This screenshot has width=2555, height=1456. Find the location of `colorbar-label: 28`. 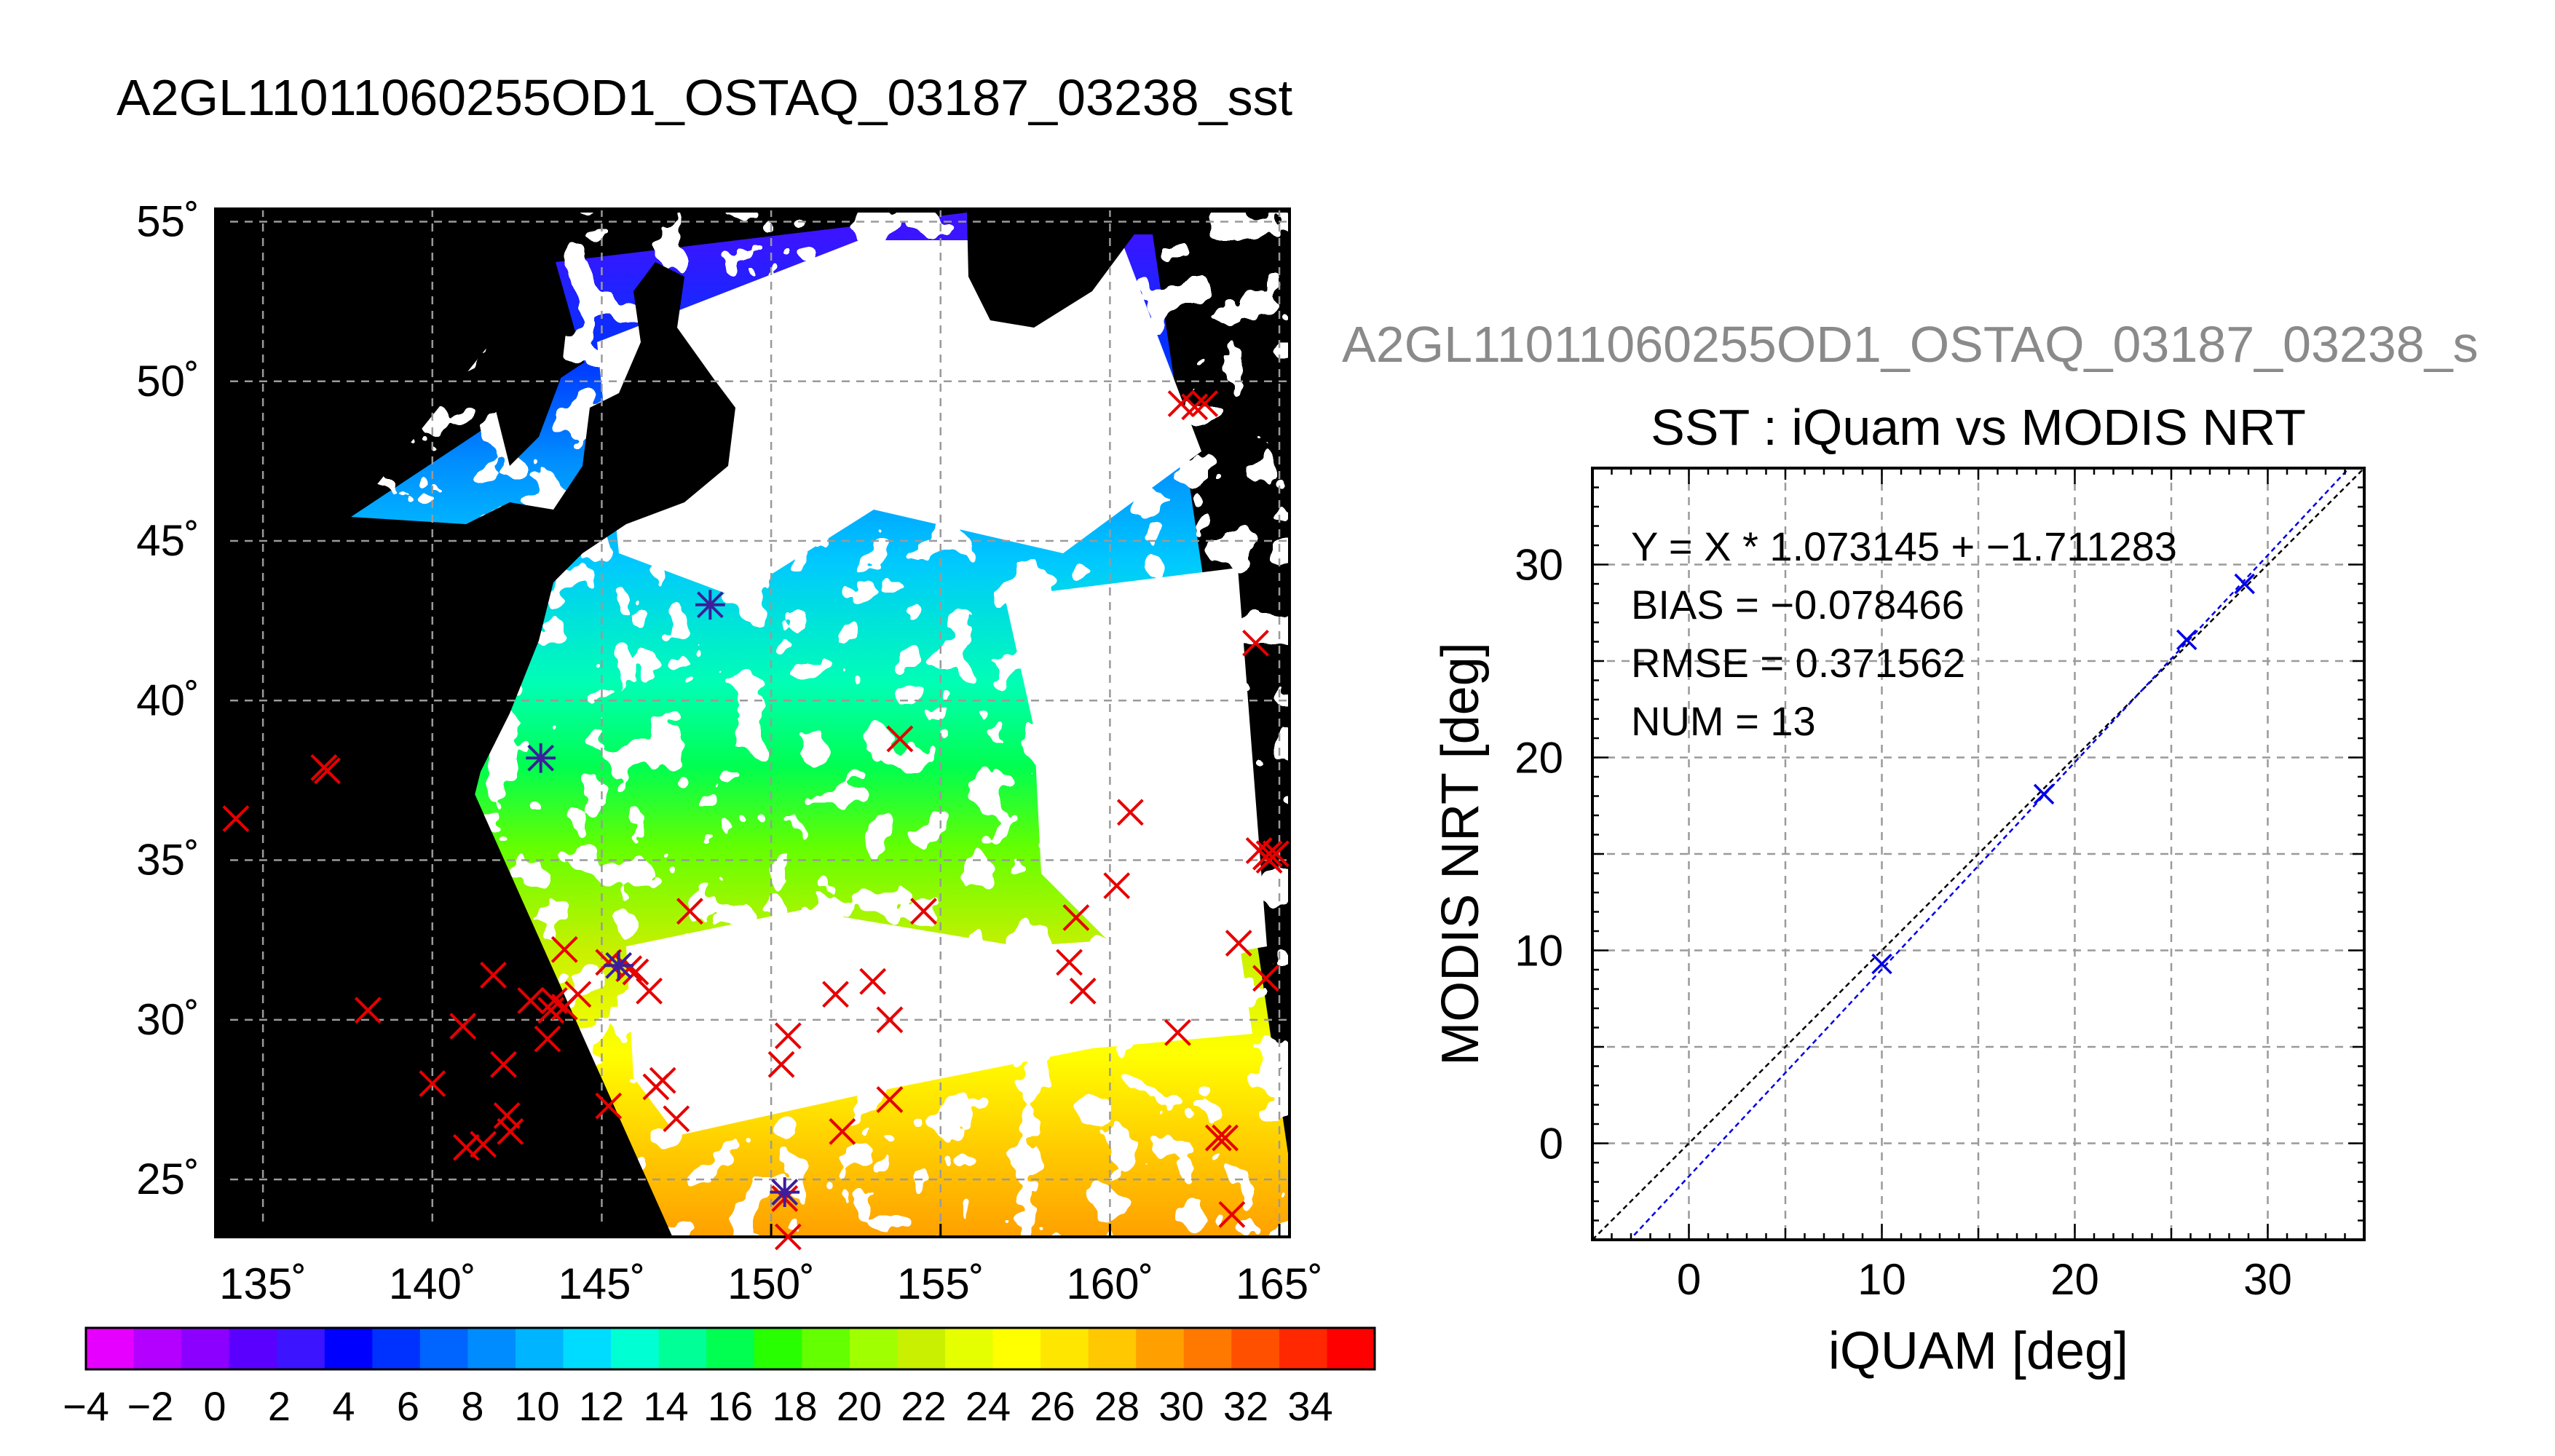

colorbar-label: 28 is located at coordinates (1117, 1406).